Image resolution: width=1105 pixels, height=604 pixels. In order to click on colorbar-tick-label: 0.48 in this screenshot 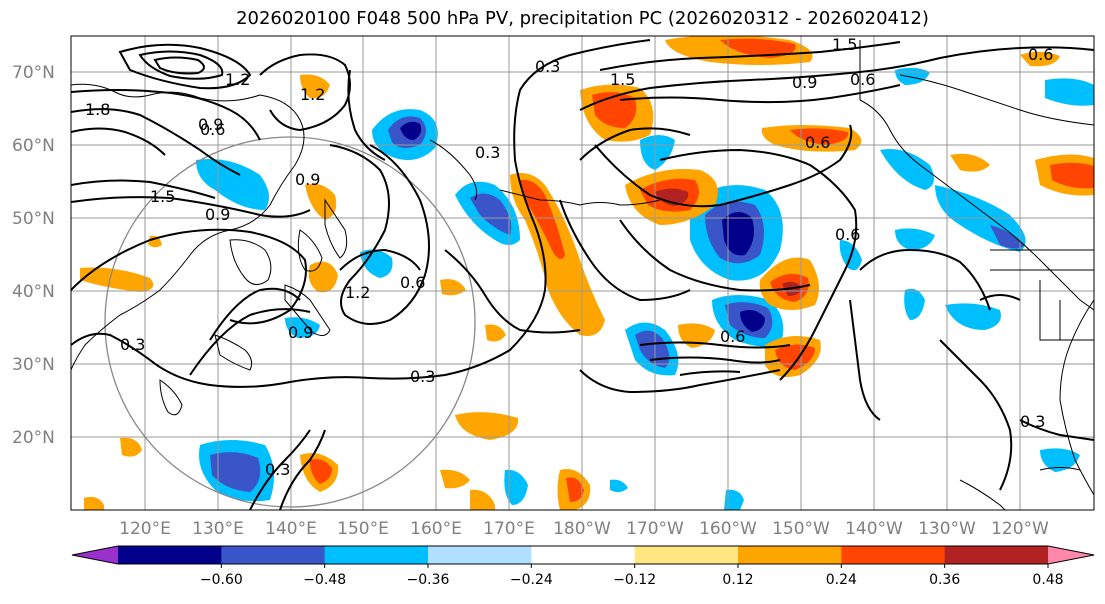, I will do `click(1047, 580)`.